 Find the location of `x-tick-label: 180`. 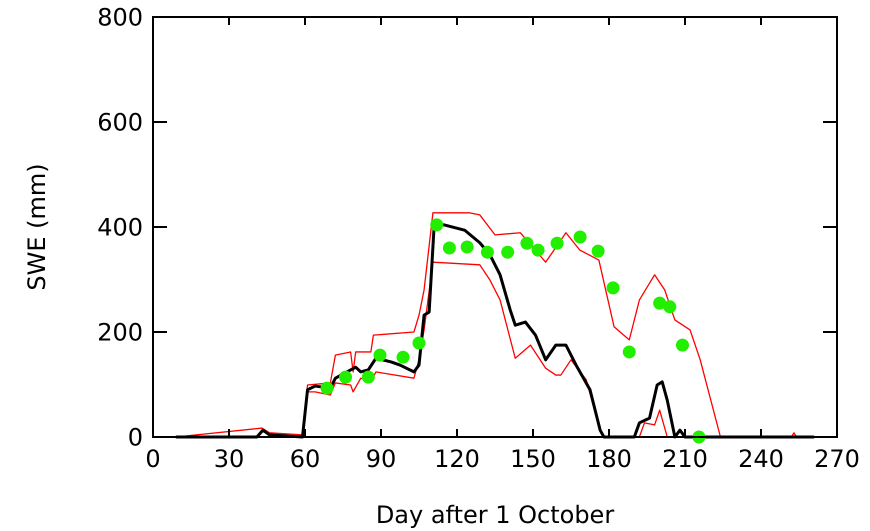

x-tick-label: 180 is located at coordinates (609, 459).